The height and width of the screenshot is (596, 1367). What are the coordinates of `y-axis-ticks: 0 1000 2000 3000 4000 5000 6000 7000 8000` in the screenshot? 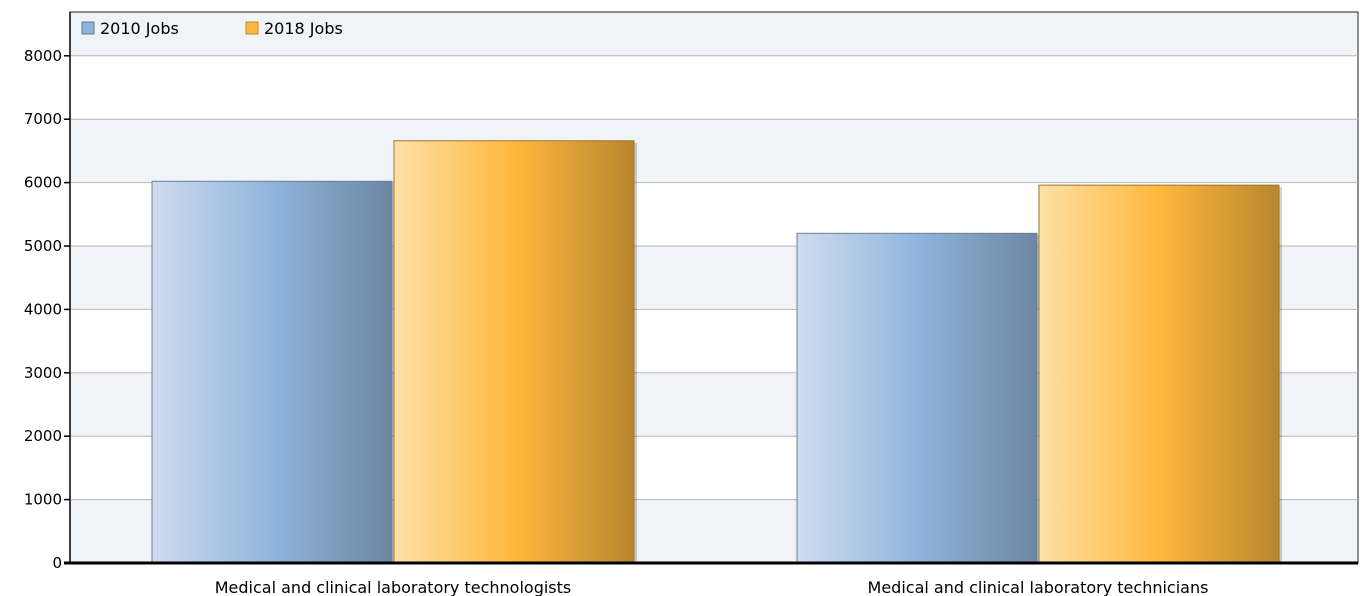 It's located at (47, 309).